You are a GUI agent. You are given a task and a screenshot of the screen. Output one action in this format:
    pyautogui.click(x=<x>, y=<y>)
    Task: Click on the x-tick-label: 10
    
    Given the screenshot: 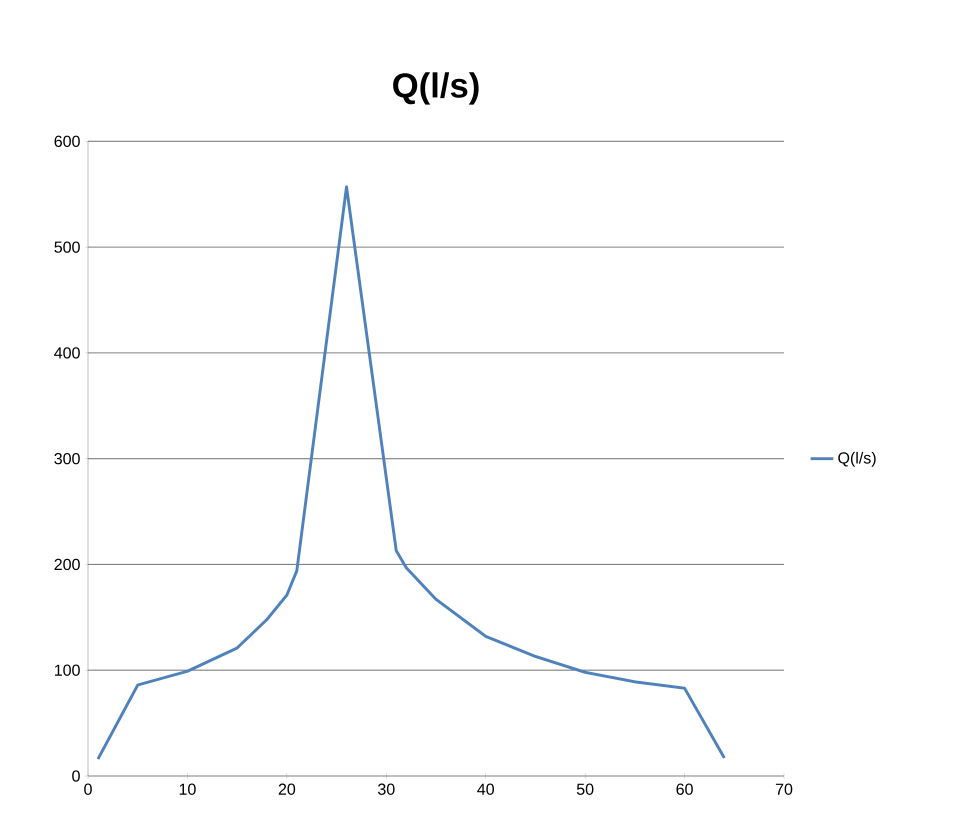 What is the action you would take?
    pyautogui.click(x=188, y=789)
    